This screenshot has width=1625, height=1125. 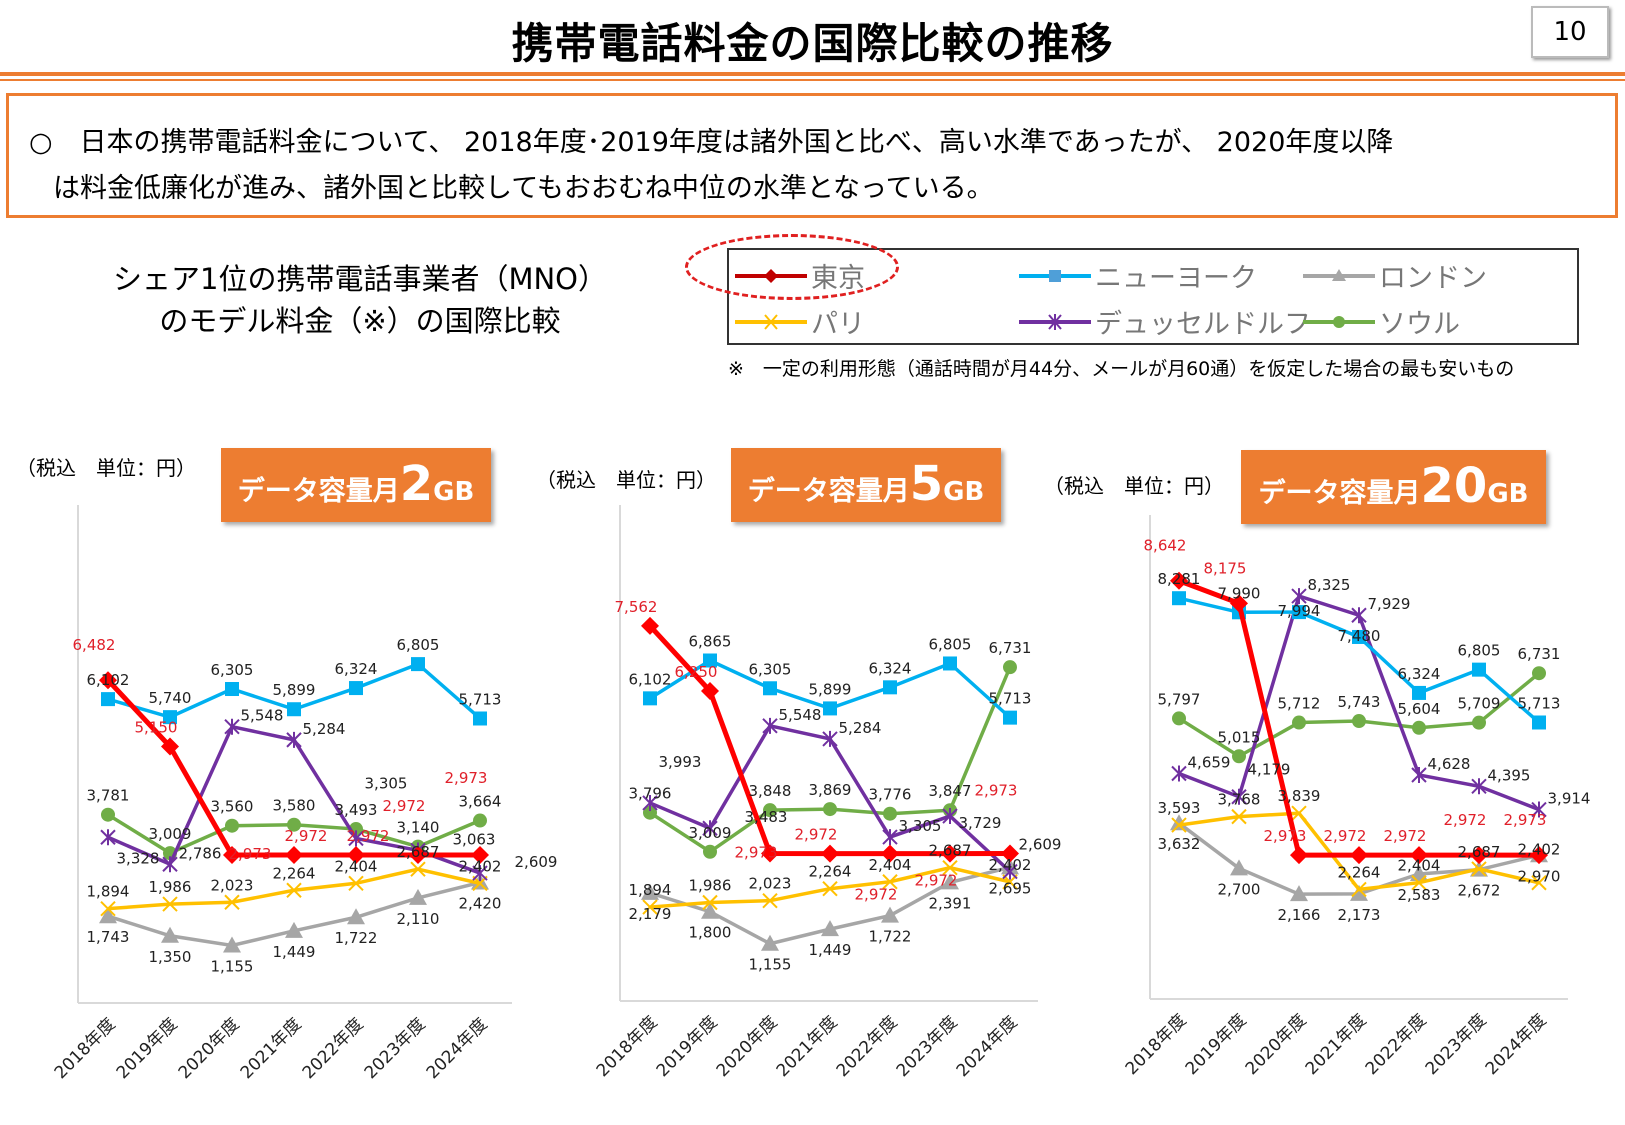 What do you see at coordinates (138, 858) in the screenshot?
I see `data-label: 3,328` at bounding box center [138, 858].